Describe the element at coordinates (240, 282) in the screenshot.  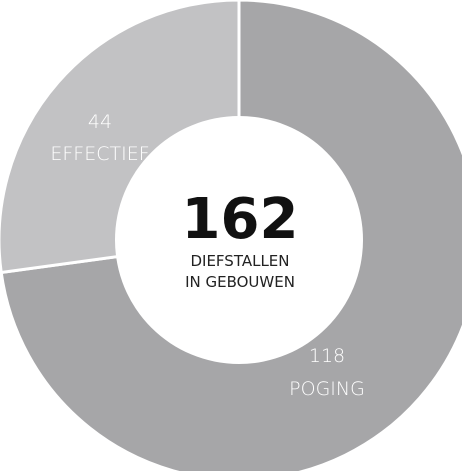
I see `center-caption-line2: IN GEBOUWEN` at that location.